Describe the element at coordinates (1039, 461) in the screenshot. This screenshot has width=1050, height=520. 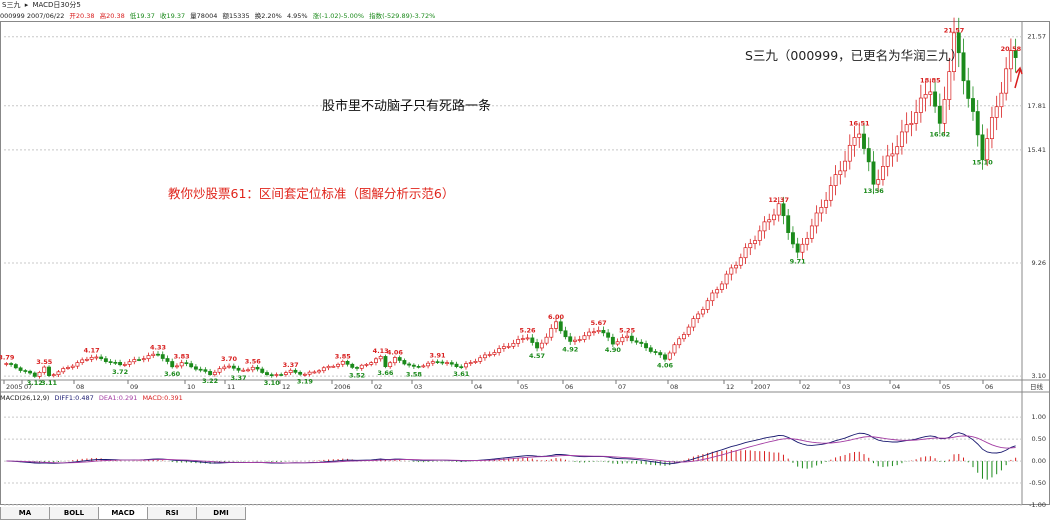
I see `macd-tick-label: 0.00` at that location.